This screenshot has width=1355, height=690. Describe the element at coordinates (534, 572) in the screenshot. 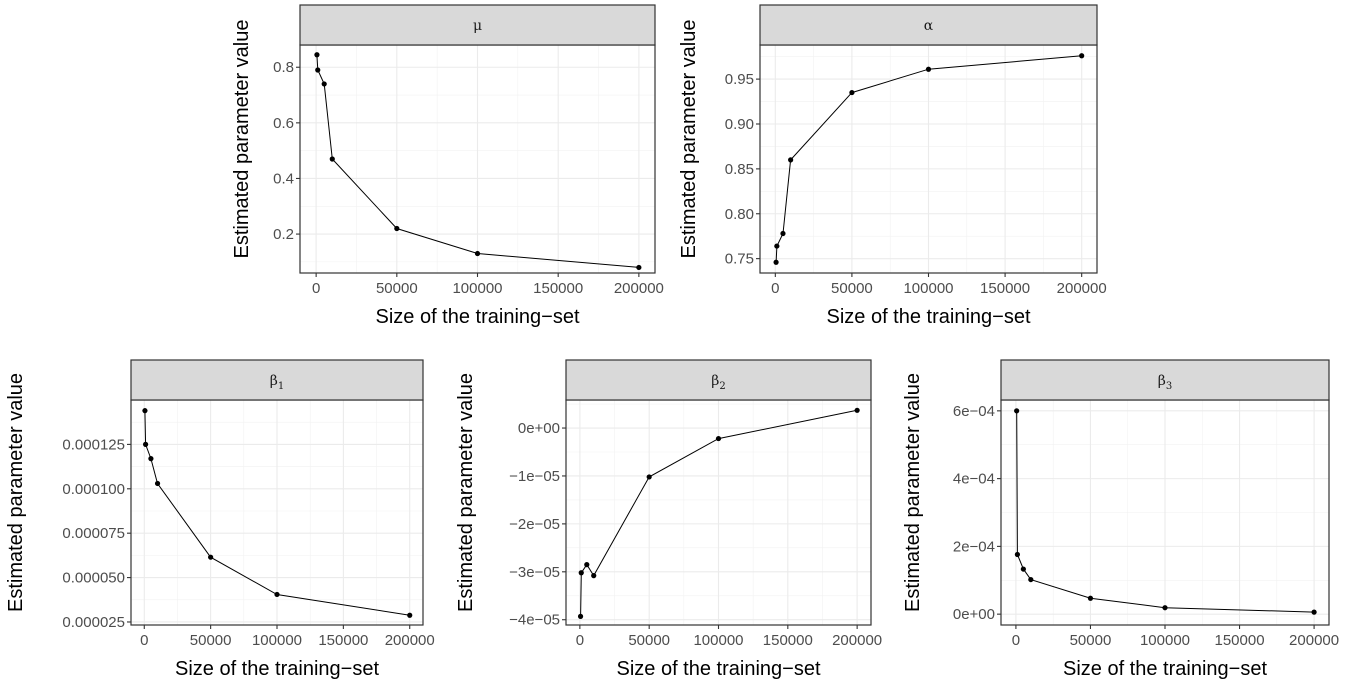

I see `y-tick-label: −3e−05` at that location.